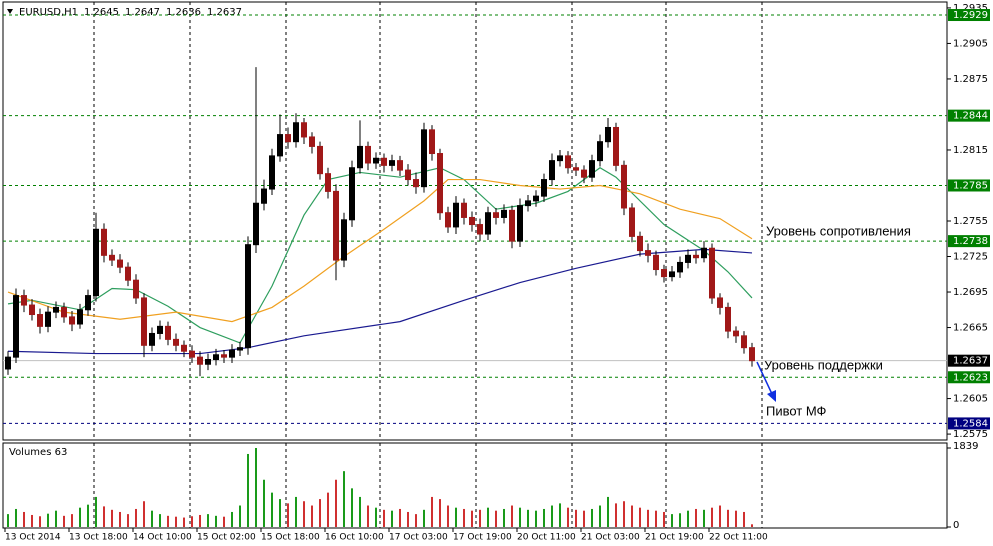 This screenshot has height=546, width=993. What do you see at coordinates (130, 12) in the screenshot?
I see `symbol-header: EURUSD,H1 1.2645 1.2647 1.2636 1.2637` at bounding box center [130, 12].